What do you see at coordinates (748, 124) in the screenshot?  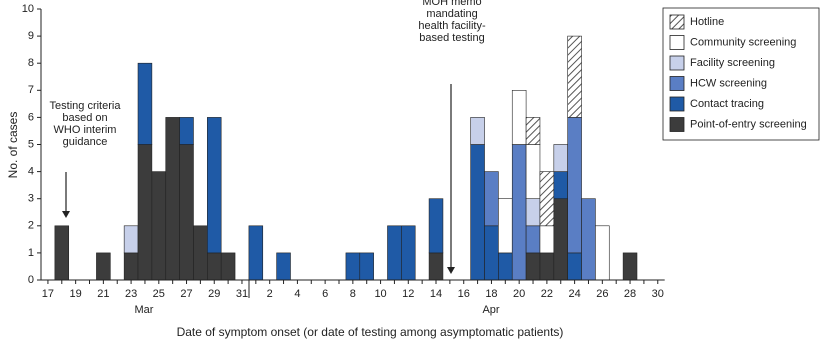 I see `legend-label: Point-of-entry screening` at bounding box center [748, 124].